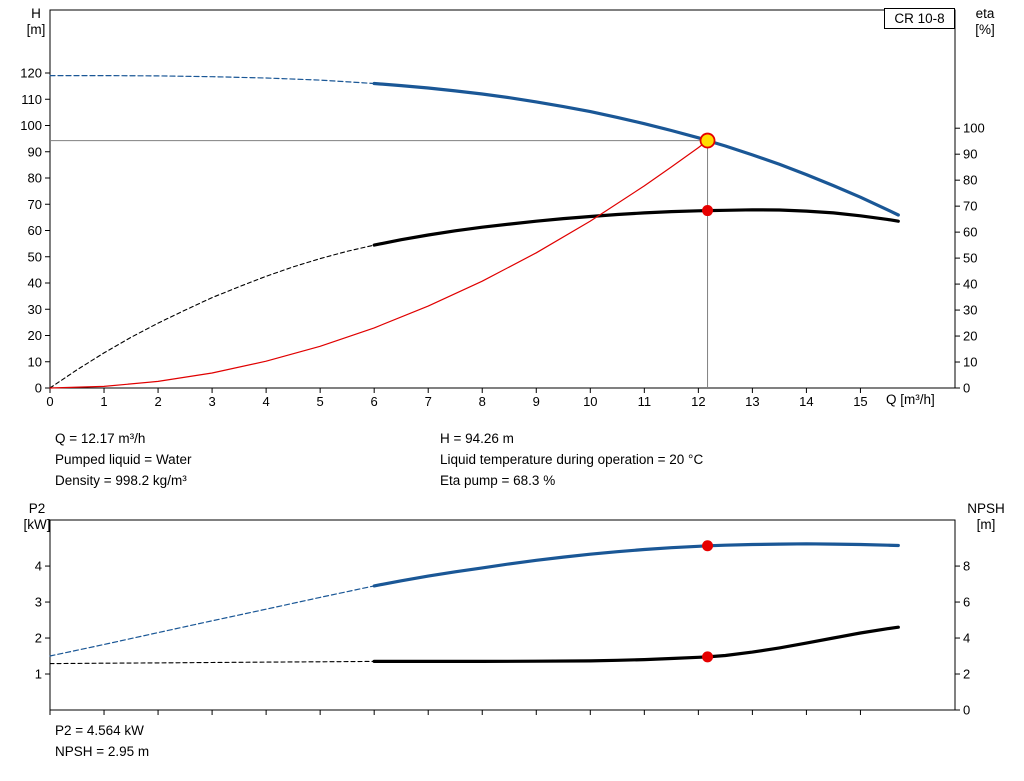 Image resolution: width=1024 pixels, height=781 pixels. I want to click on x-tick-label: 7, so click(428, 401).